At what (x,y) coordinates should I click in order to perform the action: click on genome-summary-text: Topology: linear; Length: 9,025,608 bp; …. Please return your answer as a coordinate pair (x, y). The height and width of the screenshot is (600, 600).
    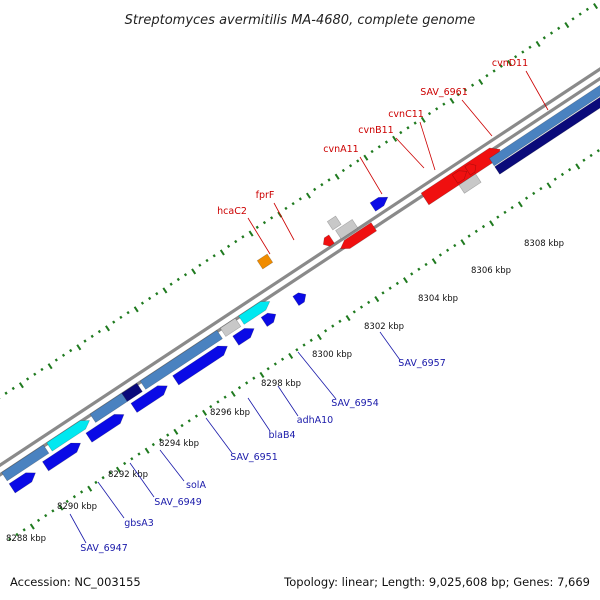
    Looking at the image, I should click on (436, 582).